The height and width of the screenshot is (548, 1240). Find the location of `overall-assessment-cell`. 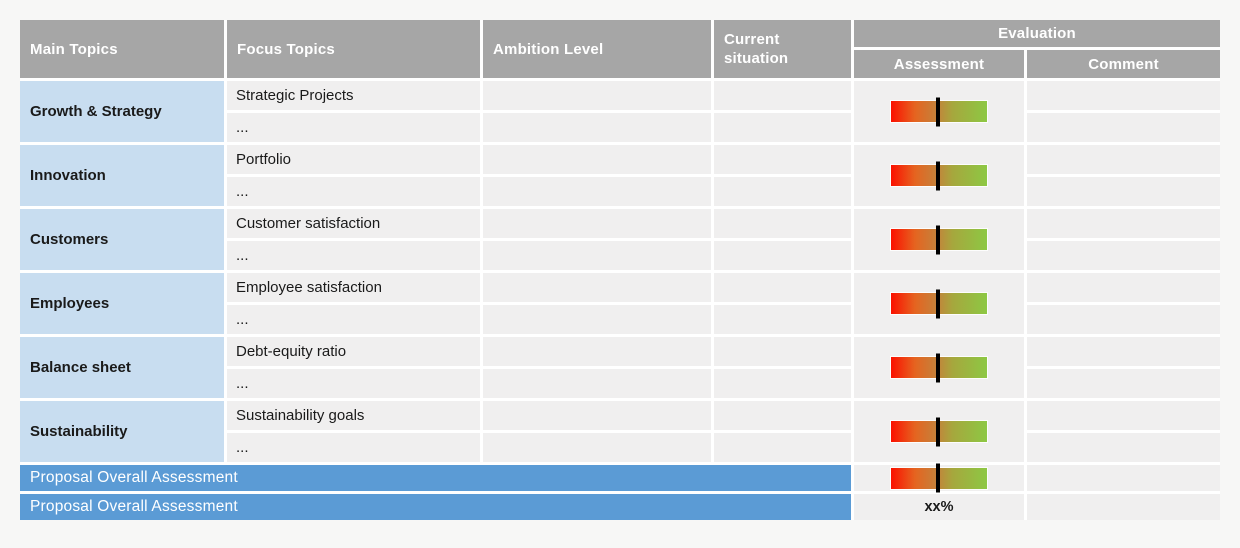

overall-assessment-cell is located at coordinates (939, 478).